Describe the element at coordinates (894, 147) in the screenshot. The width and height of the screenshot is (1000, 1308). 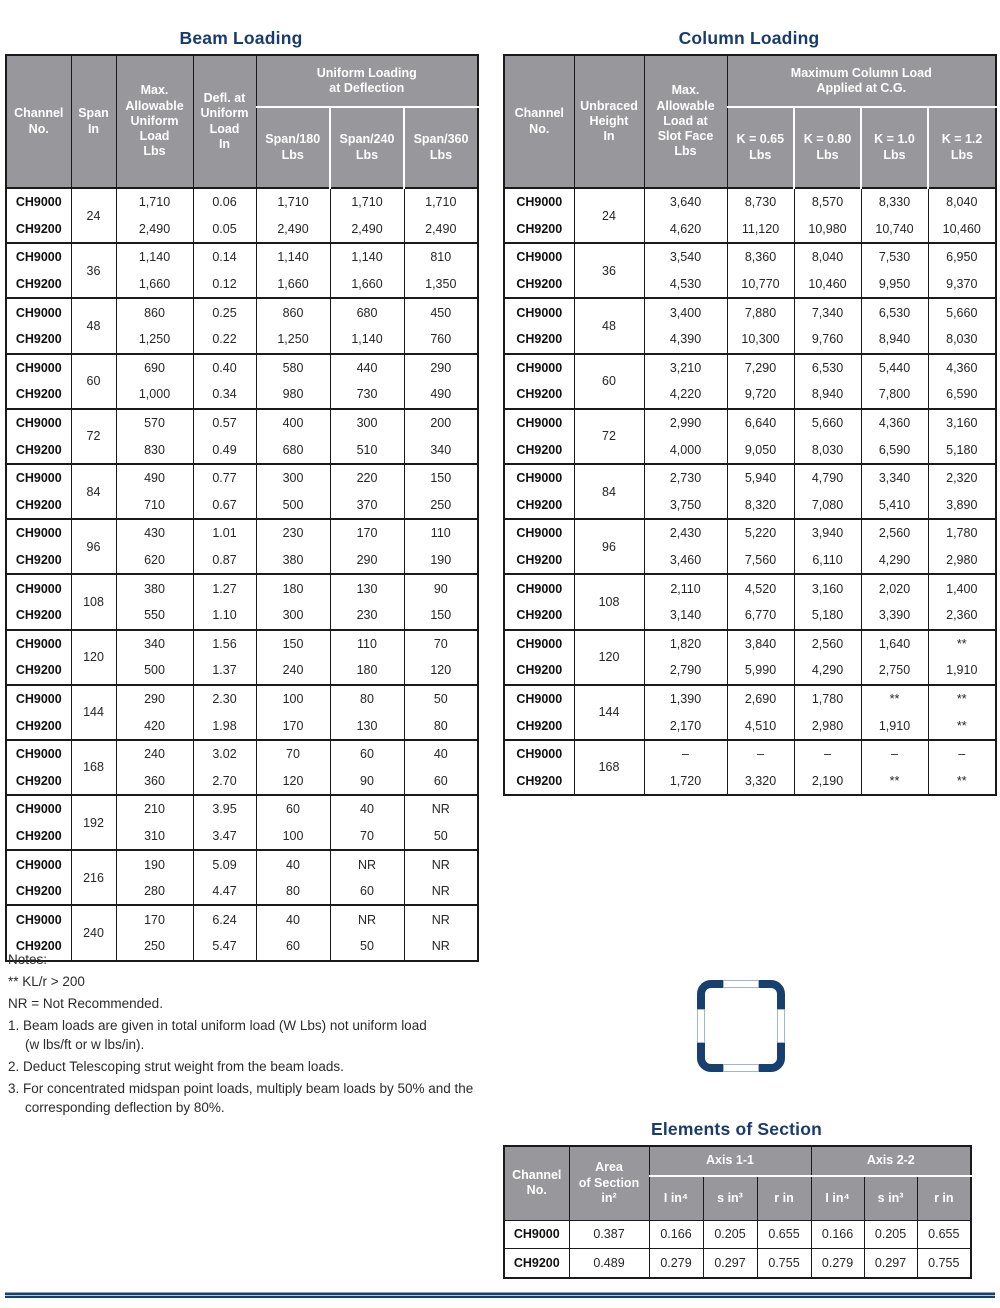
I see `column-header-k10: K = 1.0 Lbs` at that location.